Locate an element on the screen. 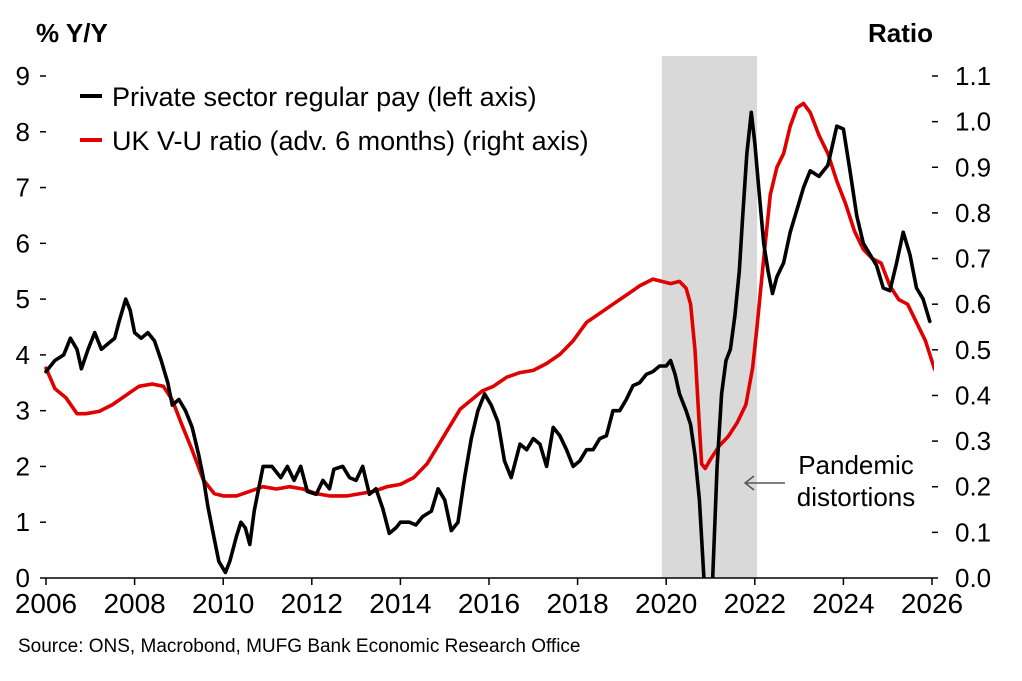  x-tick-label: 2010 is located at coordinates (223, 603).